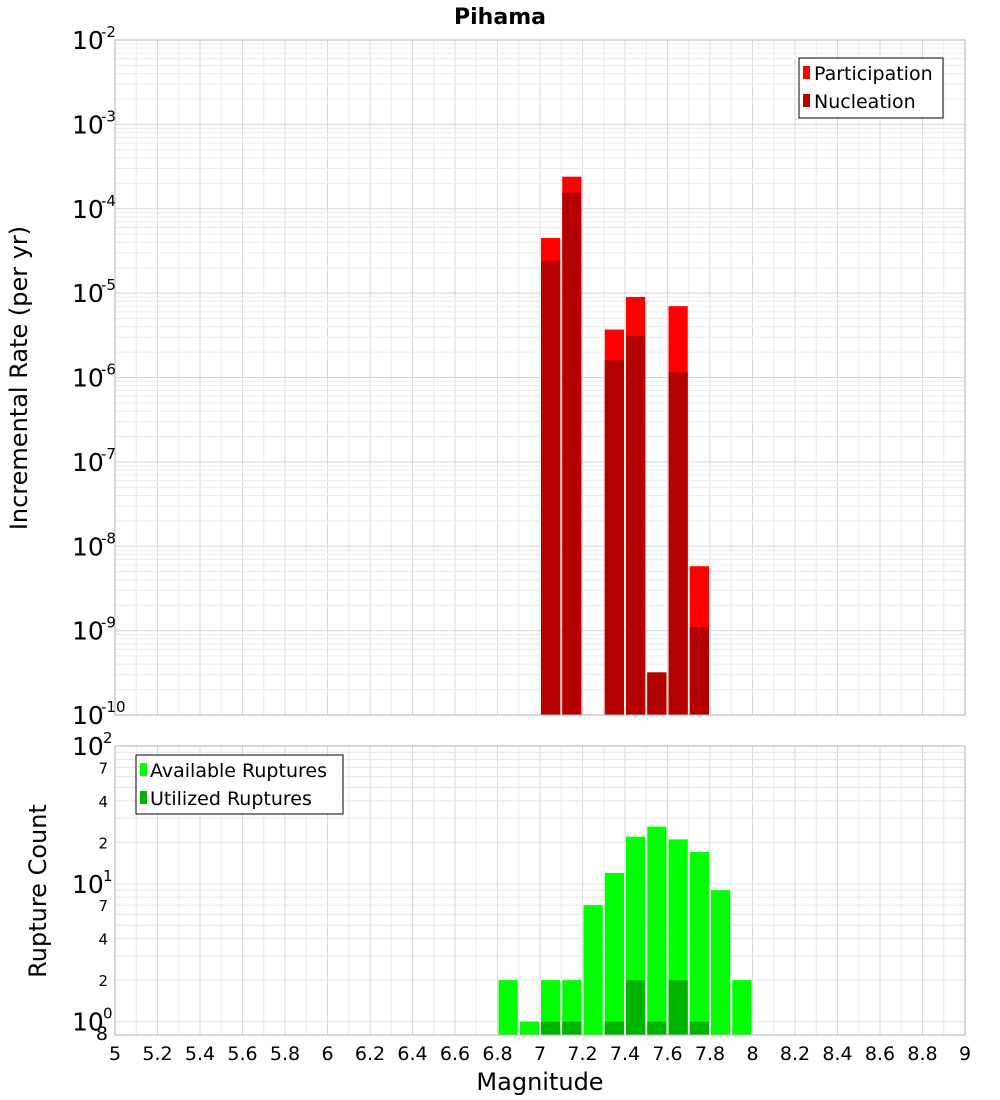  I want to click on legend-swatch-utilized, so click(143, 797).